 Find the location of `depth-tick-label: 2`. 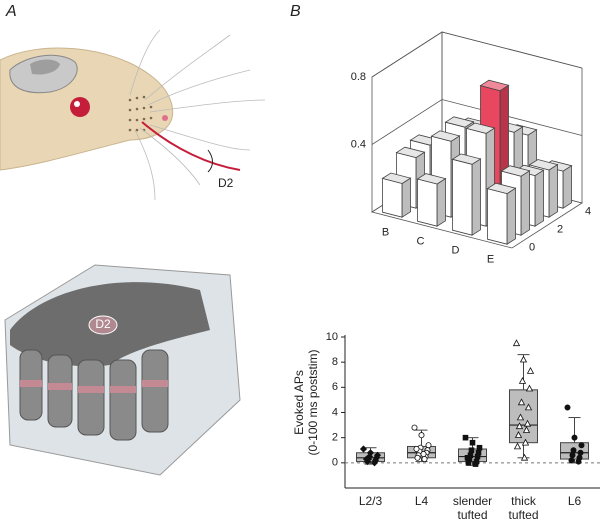

depth-tick-label: 2 is located at coordinates (560, 229).